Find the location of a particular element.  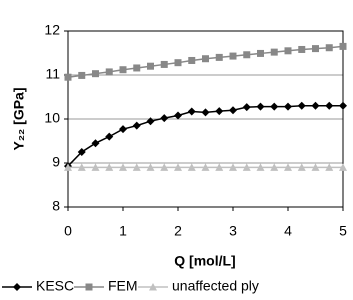

x-tick-label: 2 is located at coordinates (178, 231).